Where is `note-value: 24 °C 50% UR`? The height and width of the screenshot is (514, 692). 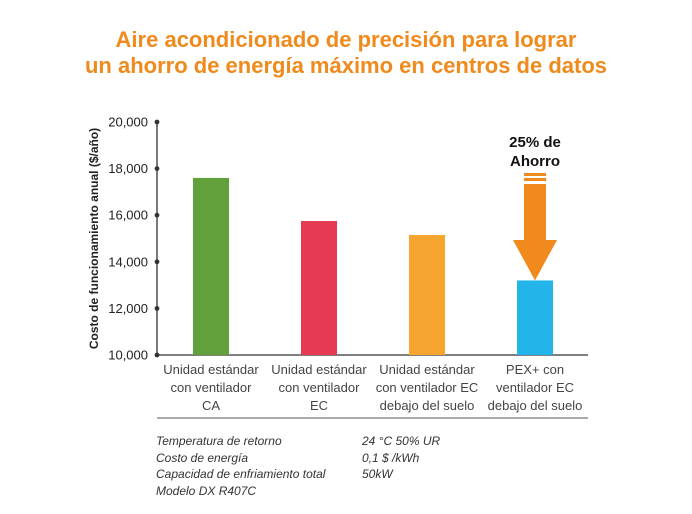
note-value: 24 °C 50% UR is located at coordinates (401, 441).